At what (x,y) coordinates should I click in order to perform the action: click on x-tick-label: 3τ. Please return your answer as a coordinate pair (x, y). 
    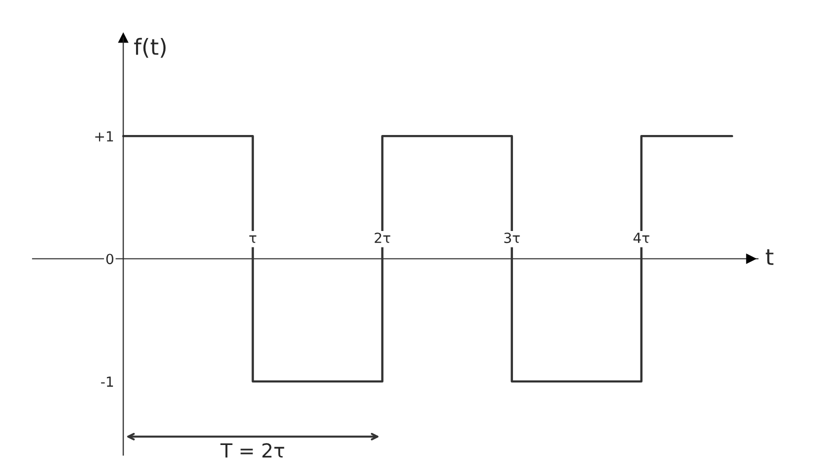
    Looking at the image, I should click on (512, 238).